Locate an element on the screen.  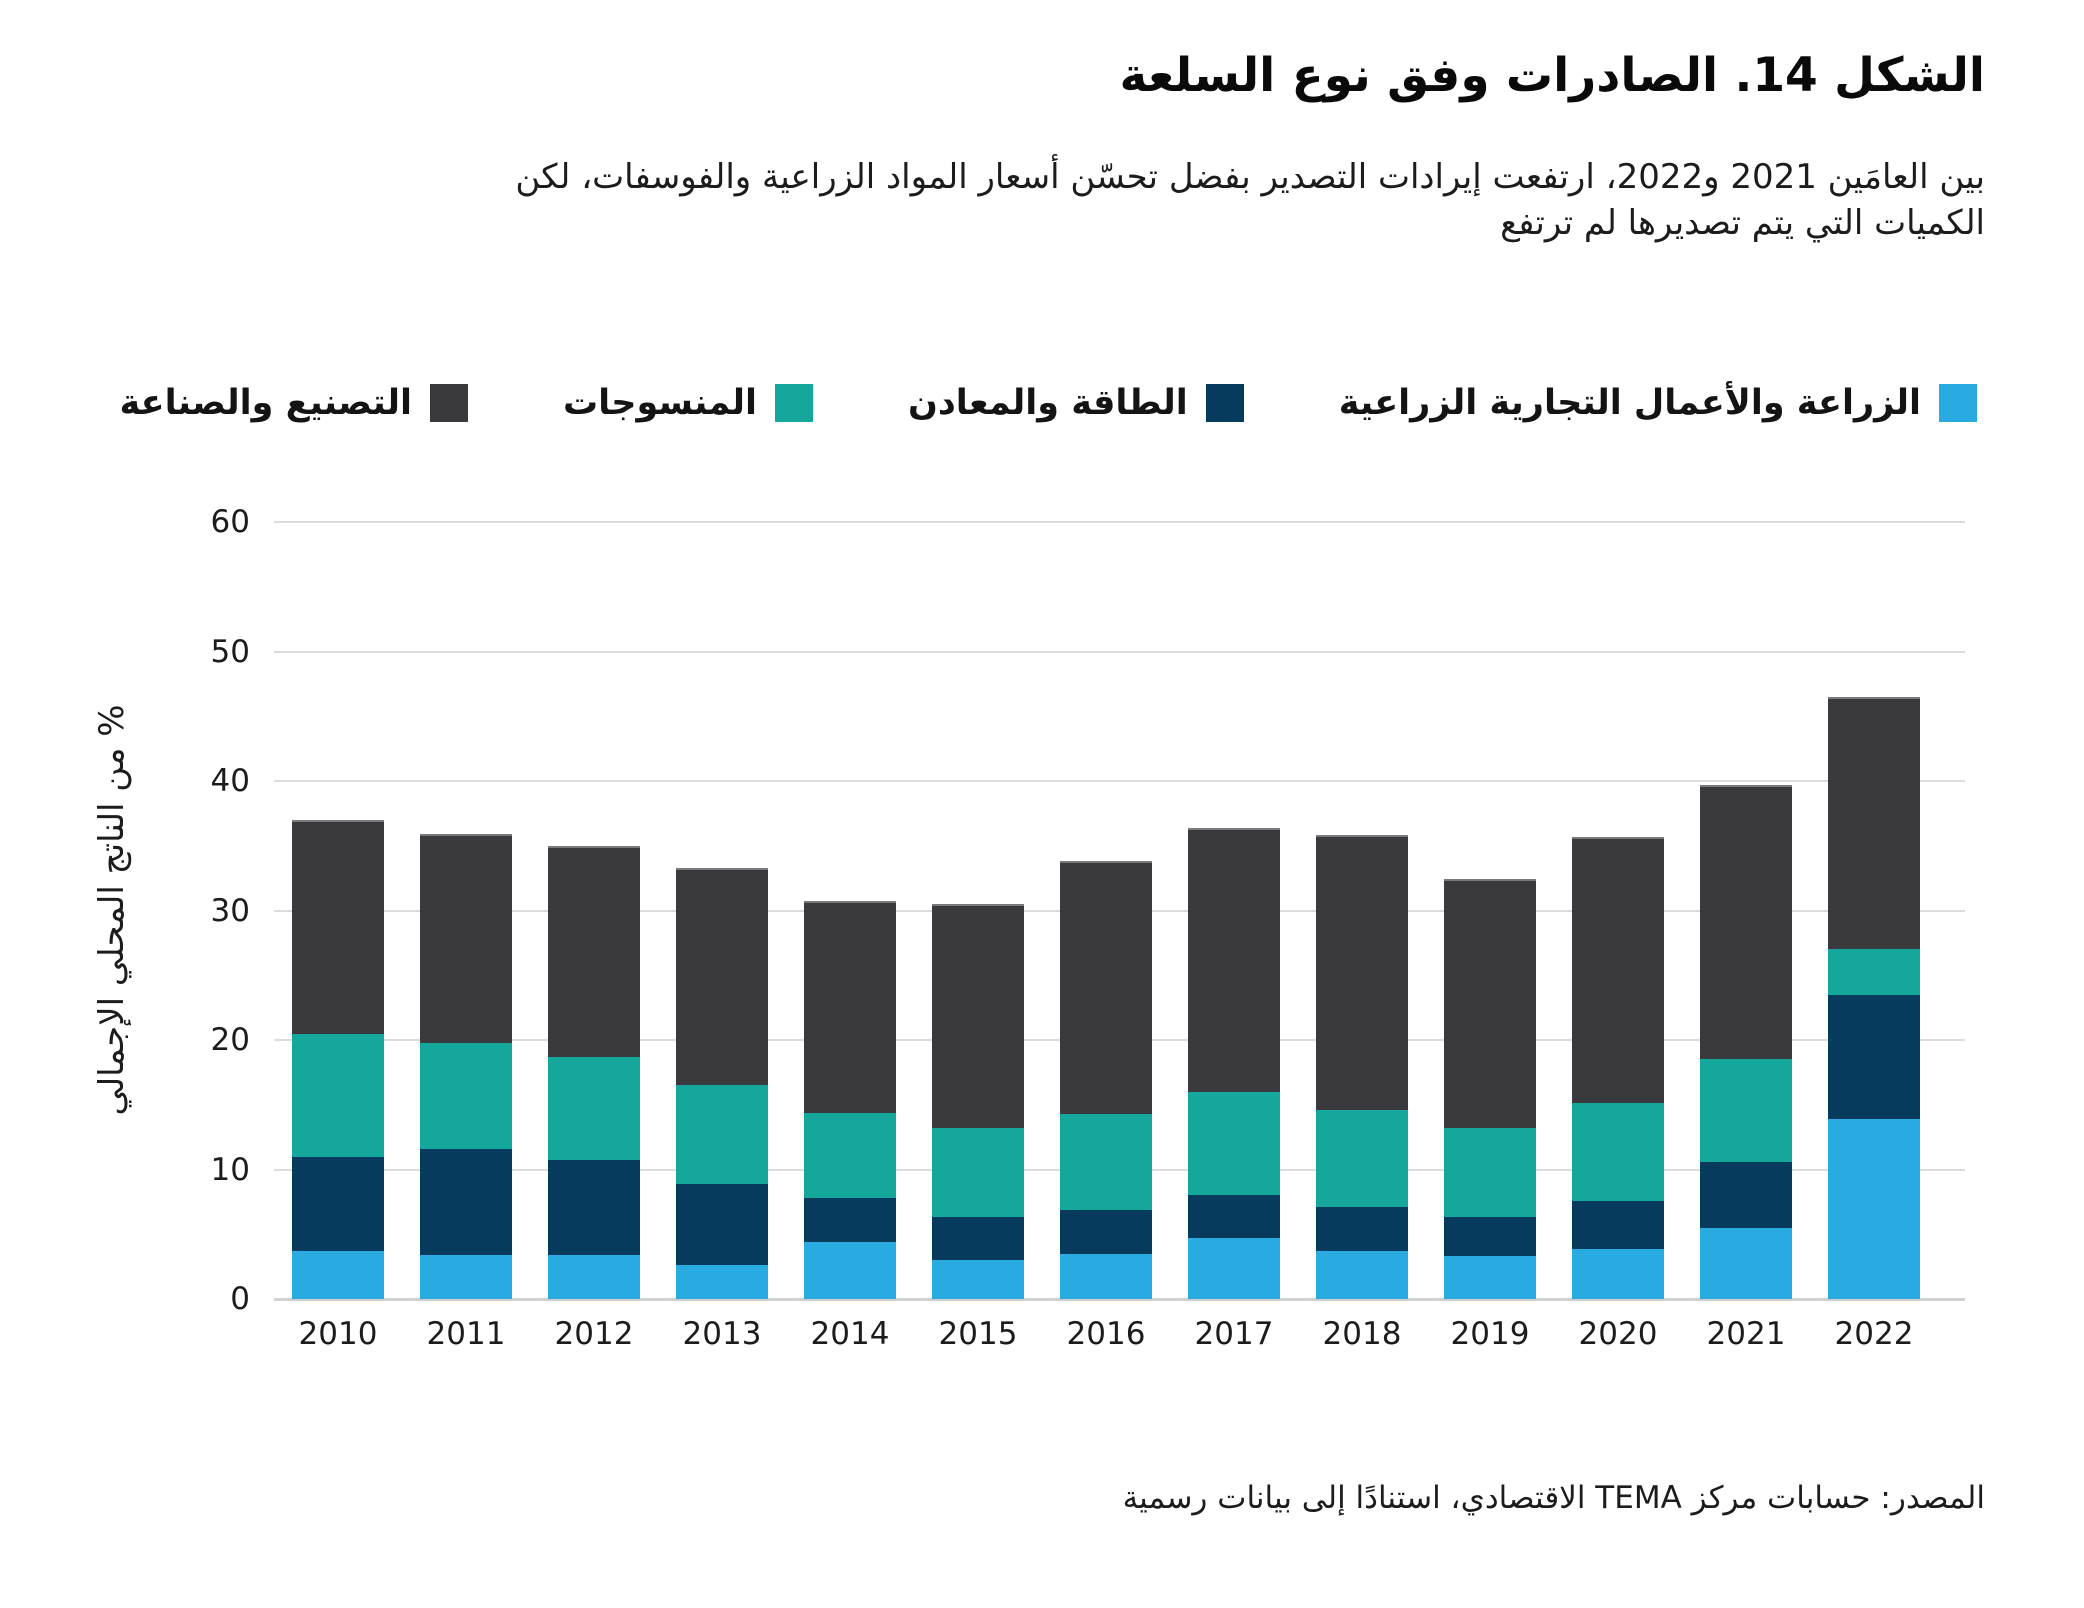
x-tick-label-2016: 2016 is located at coordinates (1106, 1334).